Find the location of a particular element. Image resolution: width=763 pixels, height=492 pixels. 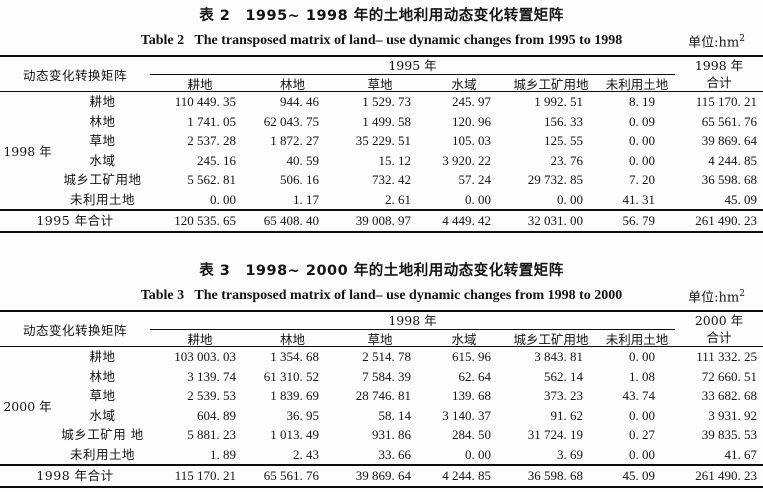

total-col-year: 2000 年 is located at coordinates (719, 320).